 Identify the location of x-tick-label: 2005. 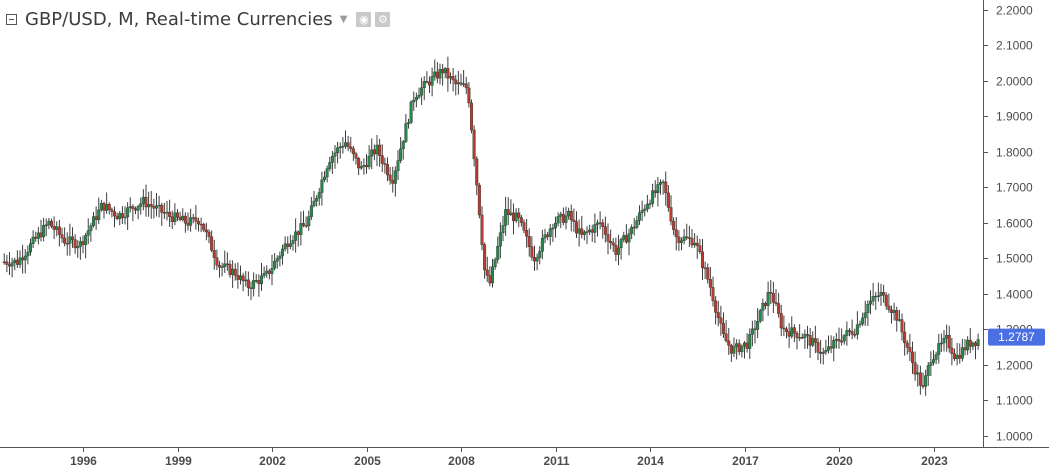
(367, 461).